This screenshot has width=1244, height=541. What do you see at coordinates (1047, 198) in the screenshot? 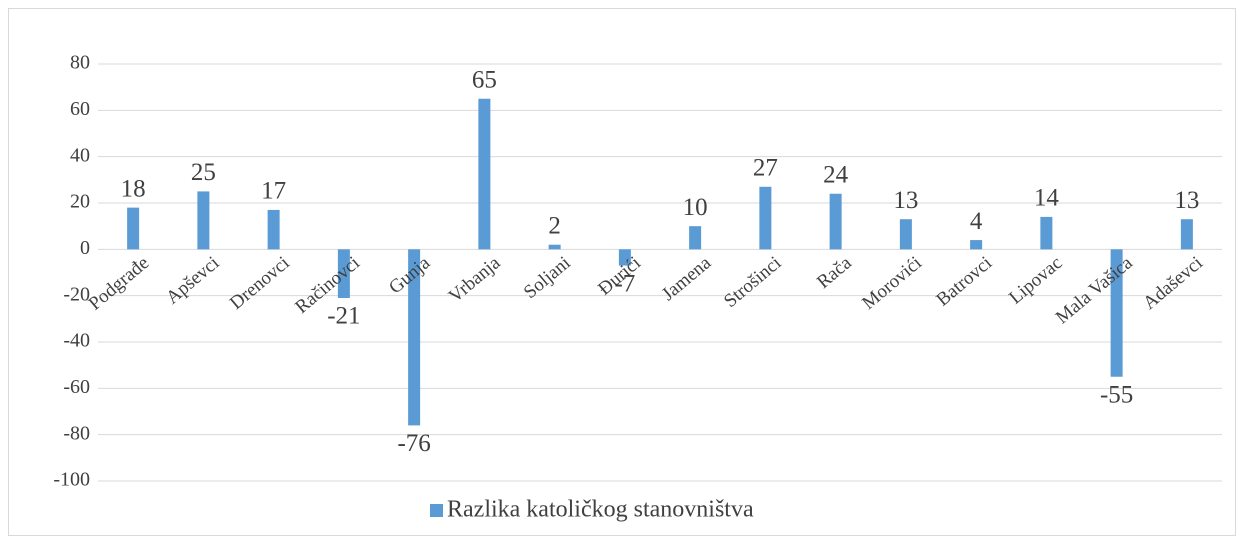
I see `data-label: 14` at bounding box center [1047, 198].